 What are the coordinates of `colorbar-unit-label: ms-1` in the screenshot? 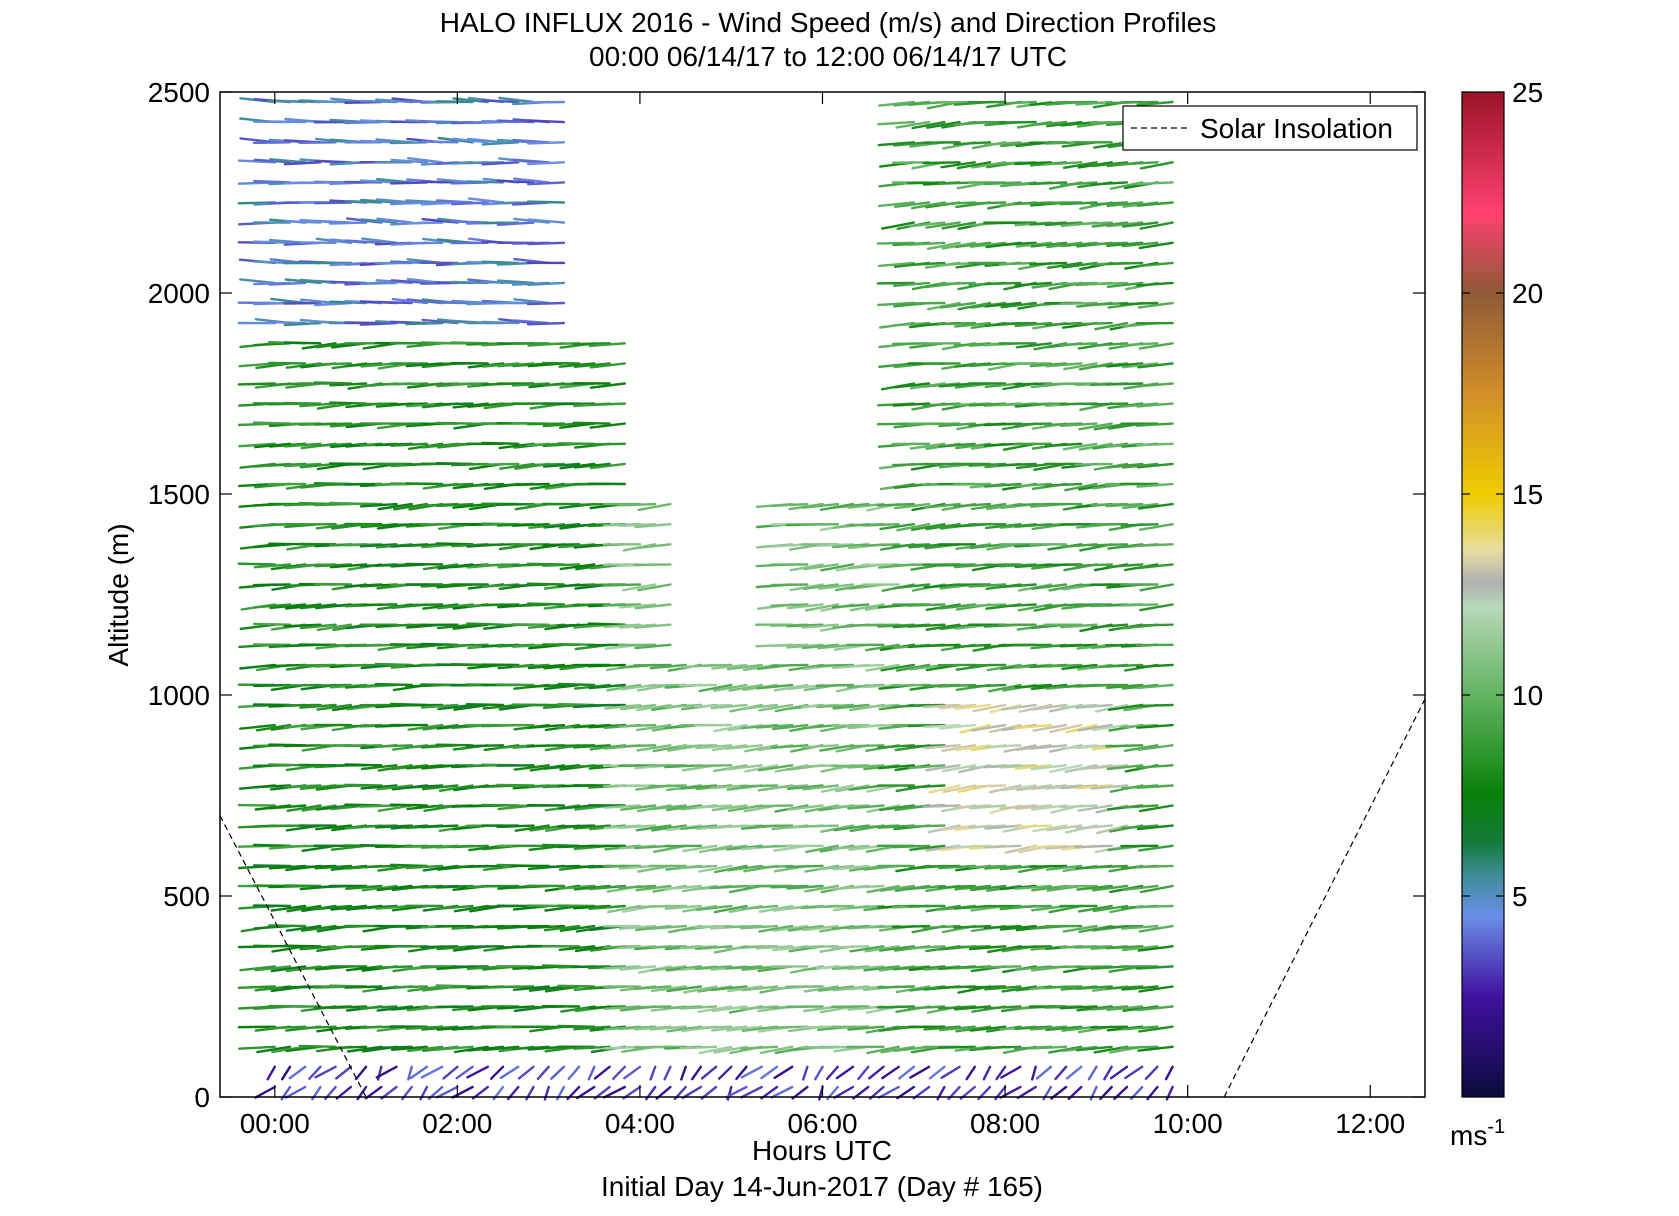 It's located at (1477, 1133).